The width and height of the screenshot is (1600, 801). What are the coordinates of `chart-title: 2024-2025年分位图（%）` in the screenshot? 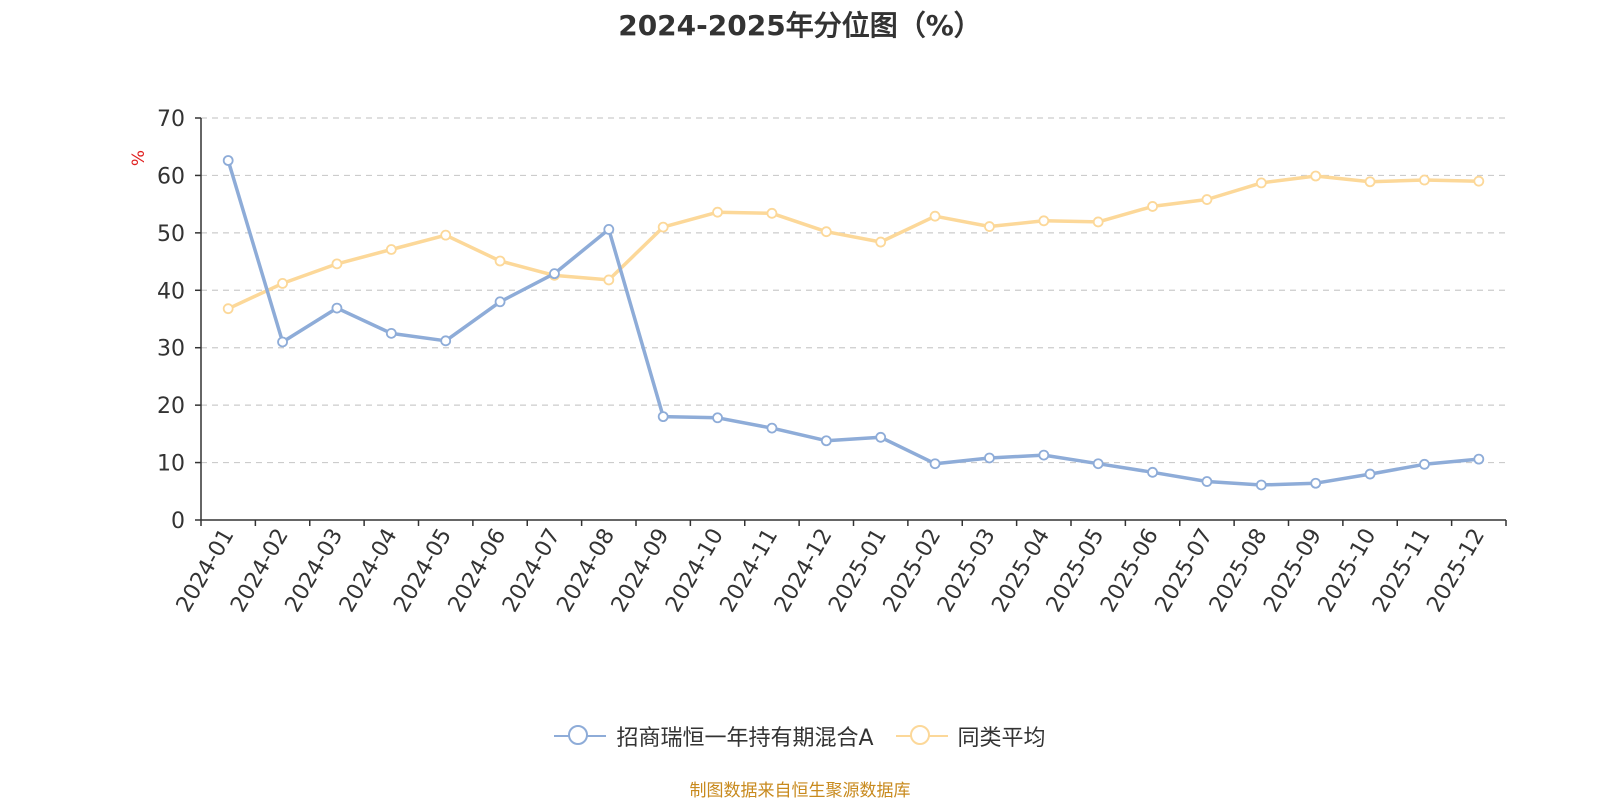 It's located at (800, 25).